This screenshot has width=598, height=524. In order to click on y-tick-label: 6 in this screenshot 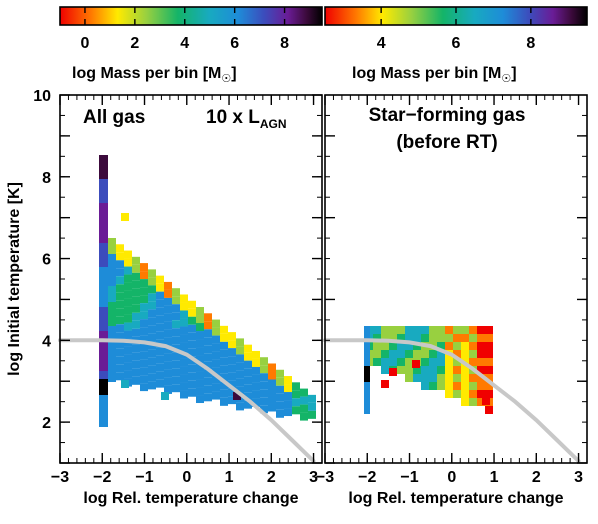, I will do `click(46, 260)`.